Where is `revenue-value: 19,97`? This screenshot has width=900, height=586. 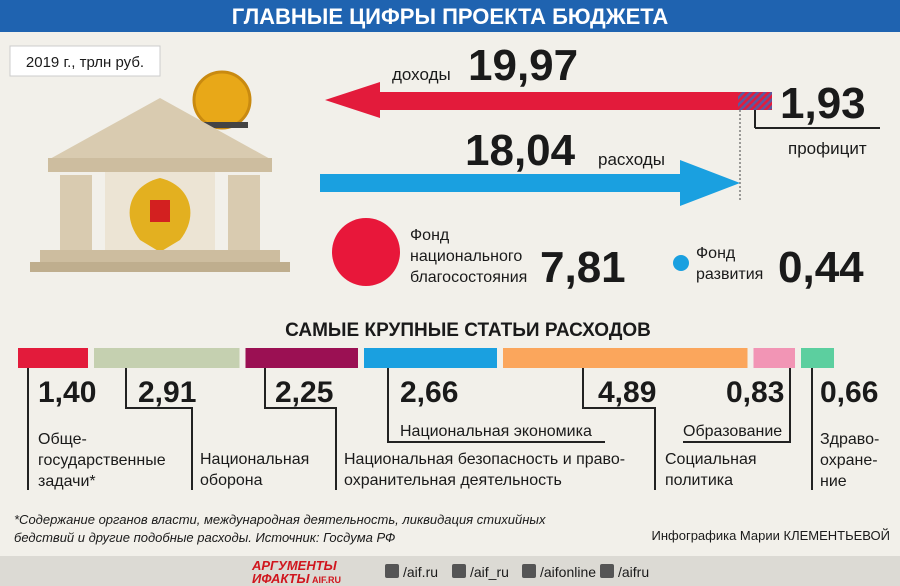 revenue-value: 19,97 is located at coordinates (523, 65).